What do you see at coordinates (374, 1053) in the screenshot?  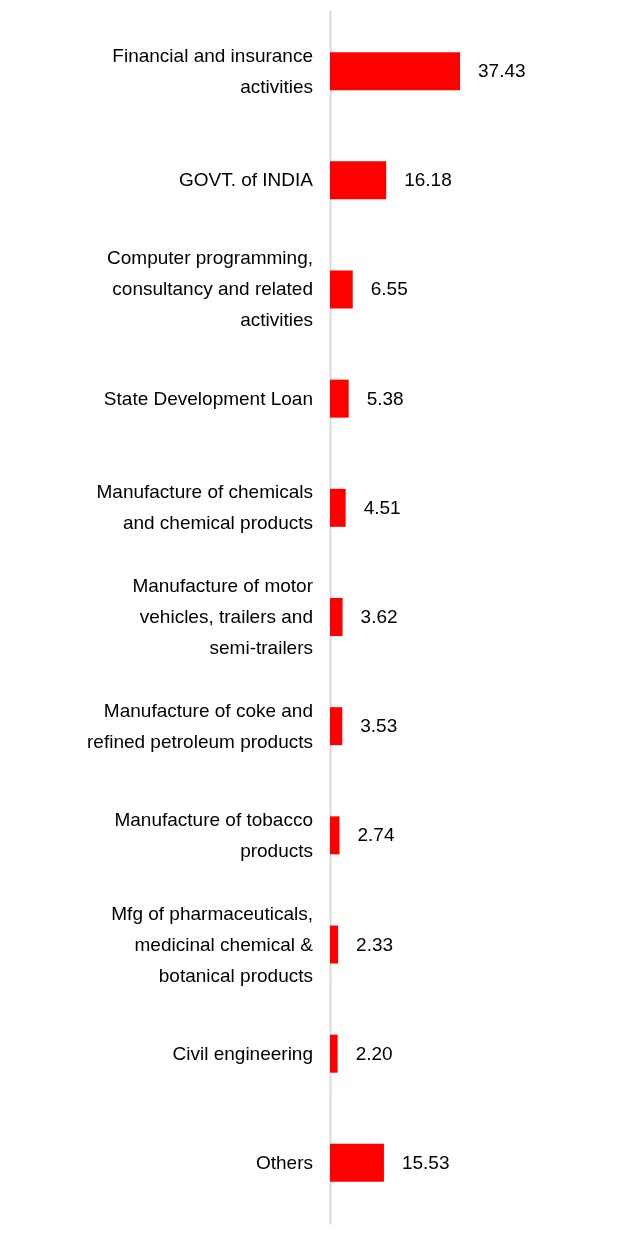 I see `data-label: 2.20` at bounding box center [374, 1053].